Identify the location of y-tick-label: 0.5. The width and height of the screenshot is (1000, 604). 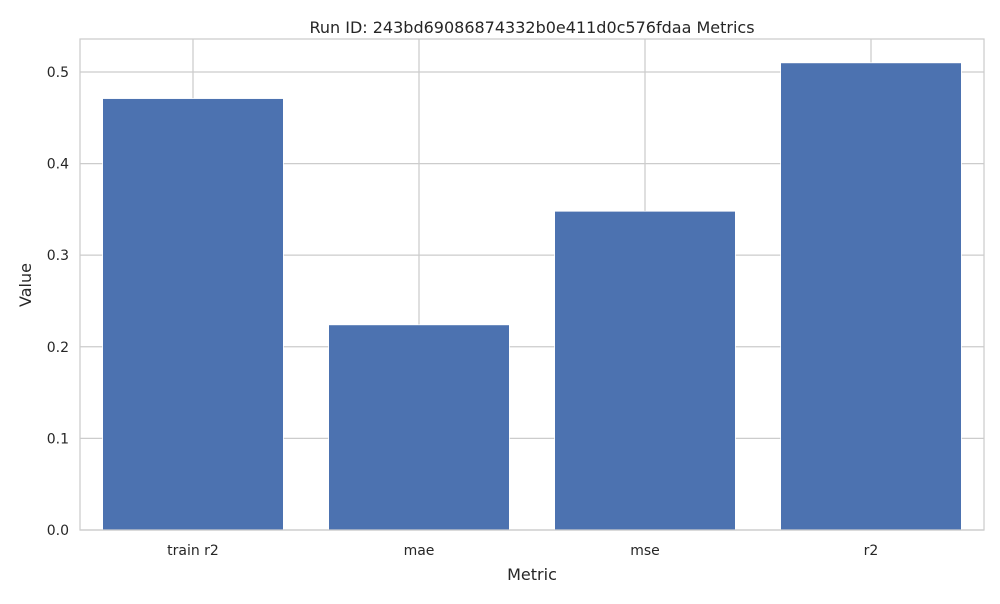
(58, 73).